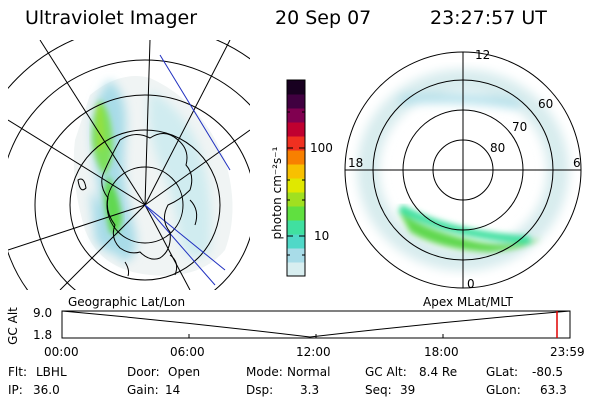 The image size is (600, 400). Describe the element at coordinates (173, 390) in the screenshot. I see `info-value: 14` at that location.